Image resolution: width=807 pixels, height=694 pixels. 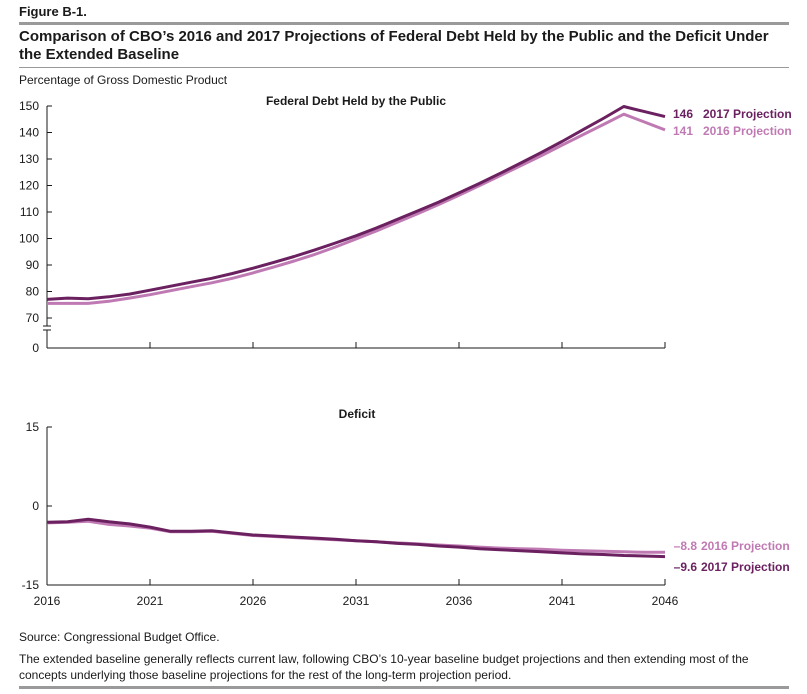 I want to click on x-tick-label: 2016, so click(x=47, y=601).